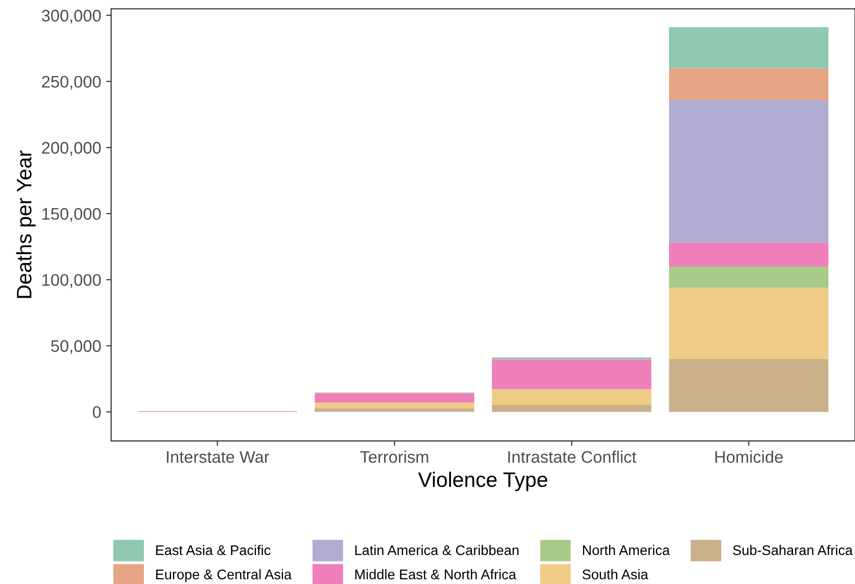  Describe the element at coordinates (615, 574) in the screenshot. I see `legend-label: South Asia` at that location.